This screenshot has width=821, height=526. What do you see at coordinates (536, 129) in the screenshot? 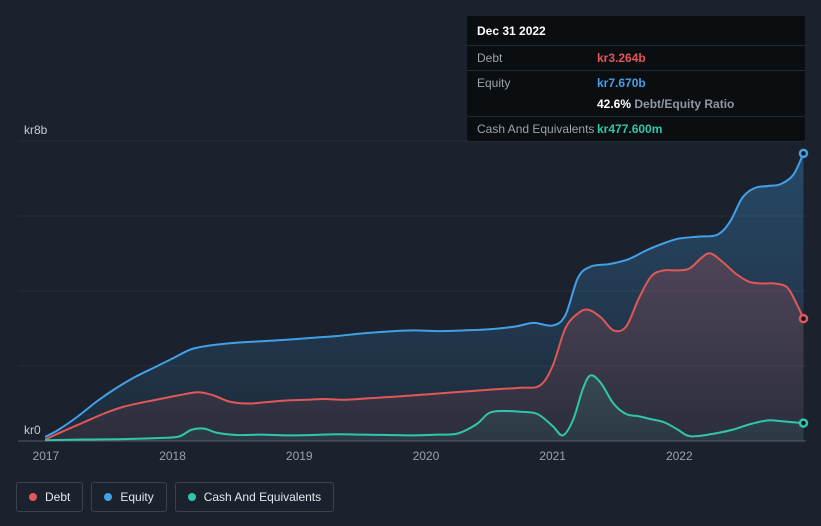
I see `tooltip-cash-label: Cash And Equivalents` at bounding box center [536, 129].